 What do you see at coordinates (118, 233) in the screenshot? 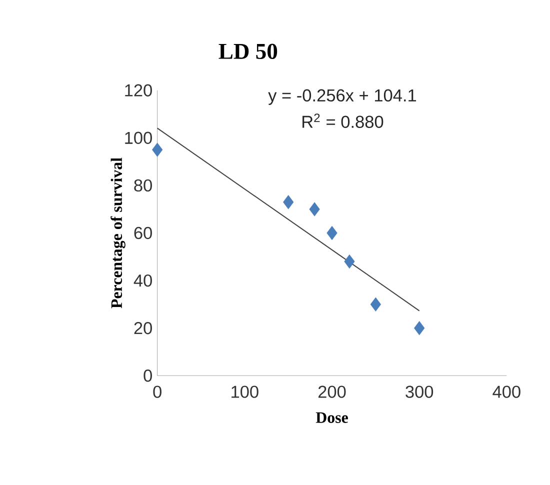
I see `y-axis-title: Percentage of survival` at bounding box center [118, 233].